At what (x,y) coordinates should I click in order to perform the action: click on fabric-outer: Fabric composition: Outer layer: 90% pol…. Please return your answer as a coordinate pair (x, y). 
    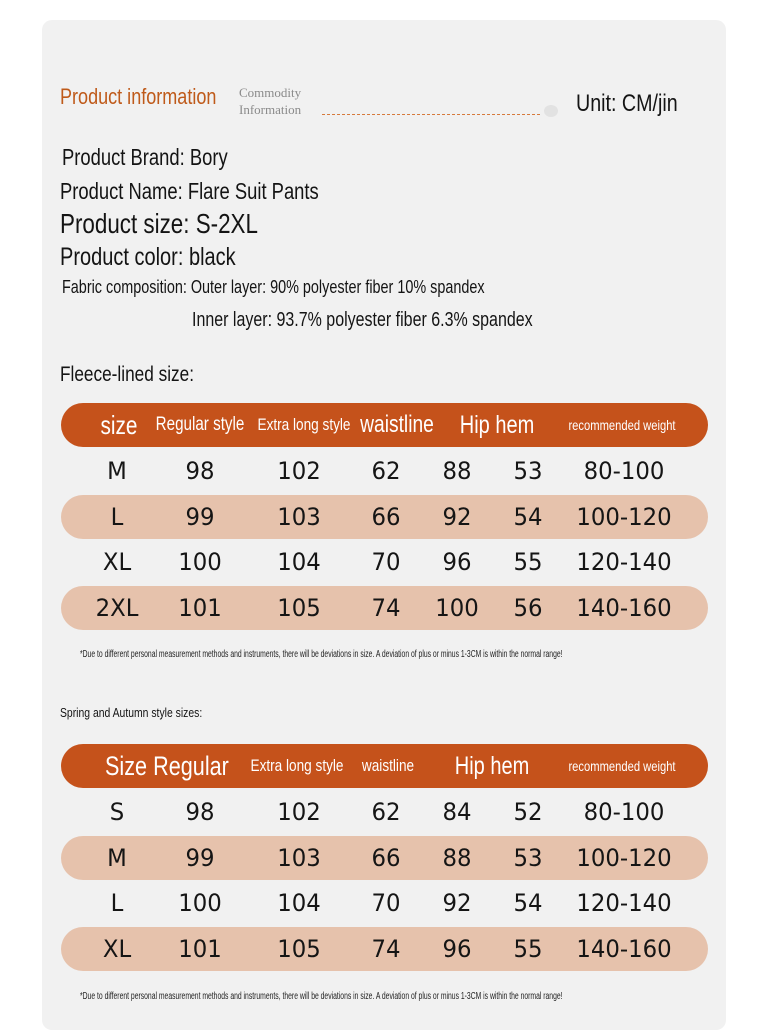
    Looking at the image, I should click on (273, 287).